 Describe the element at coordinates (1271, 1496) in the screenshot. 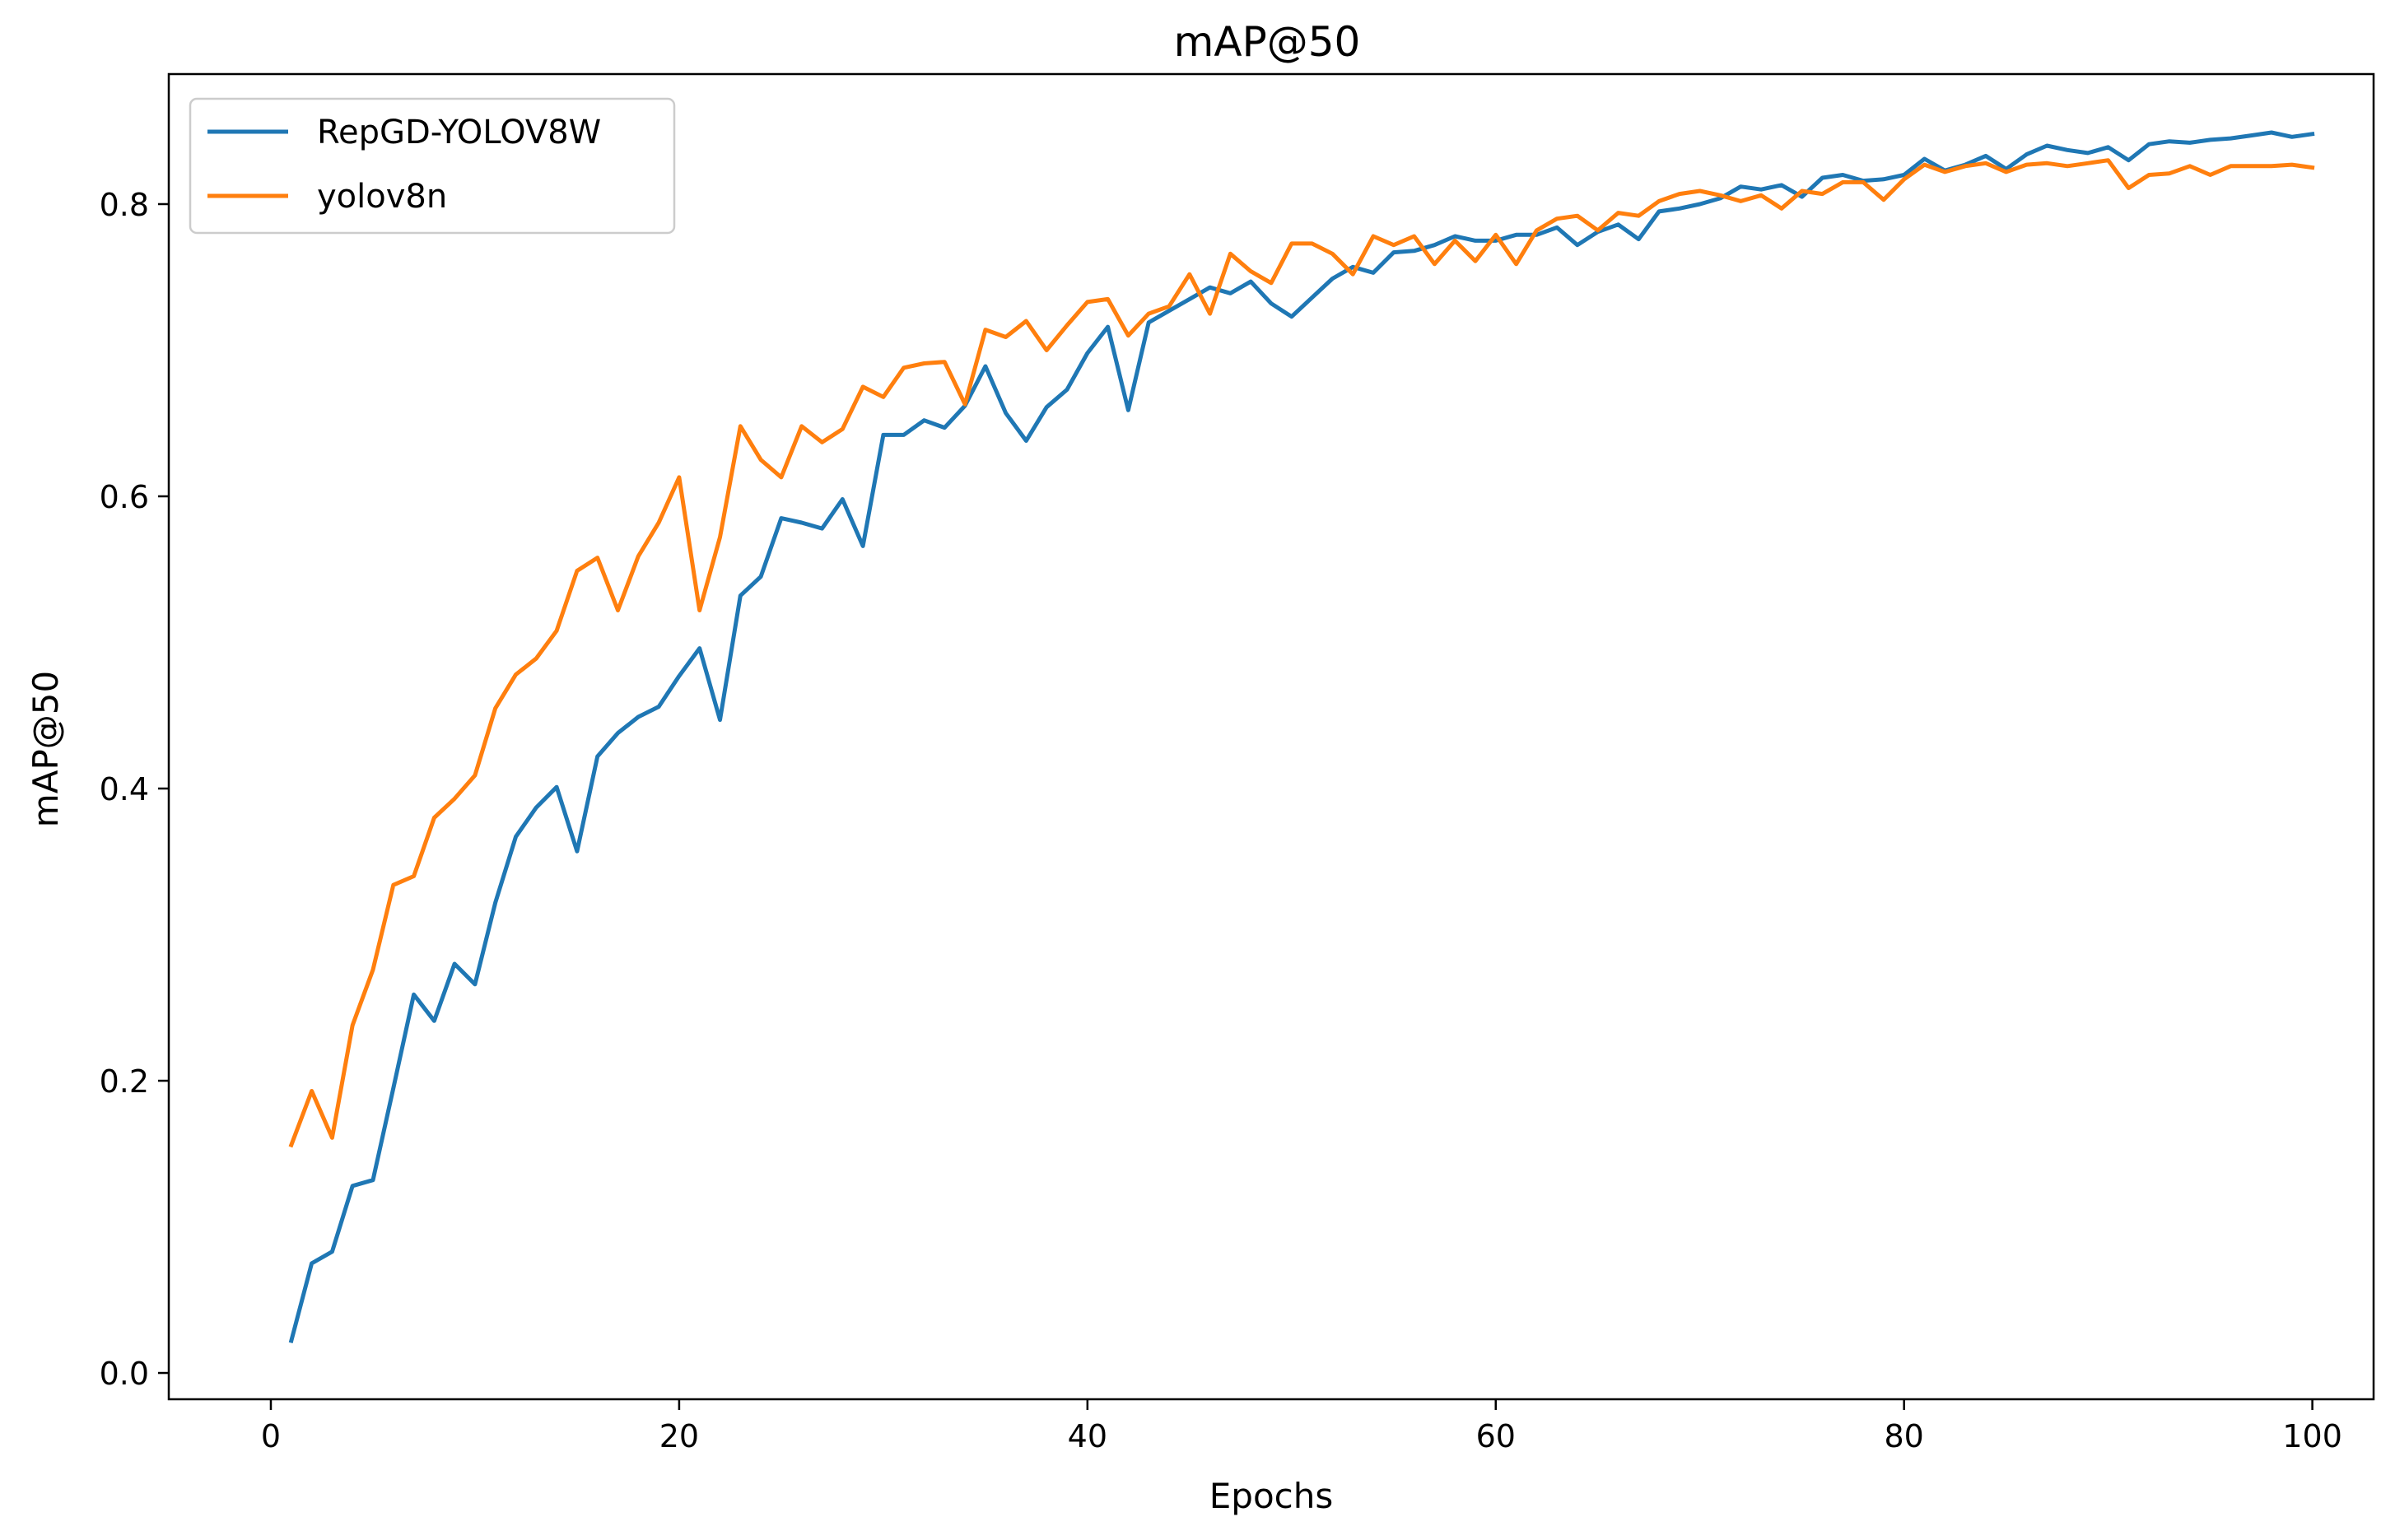

I see `x-axis-label: Epochs` at that location.